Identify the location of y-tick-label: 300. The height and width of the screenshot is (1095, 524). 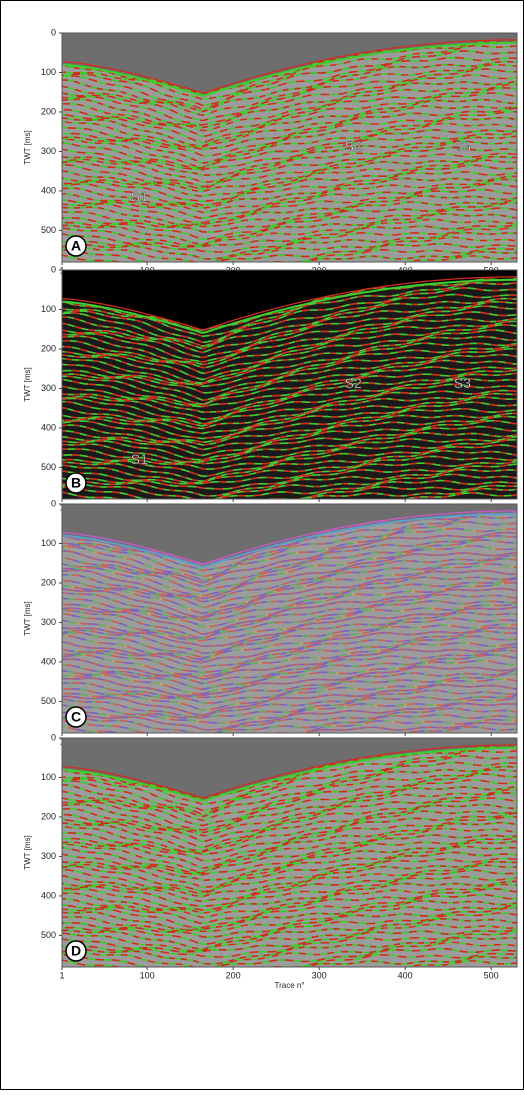
(48, 622).